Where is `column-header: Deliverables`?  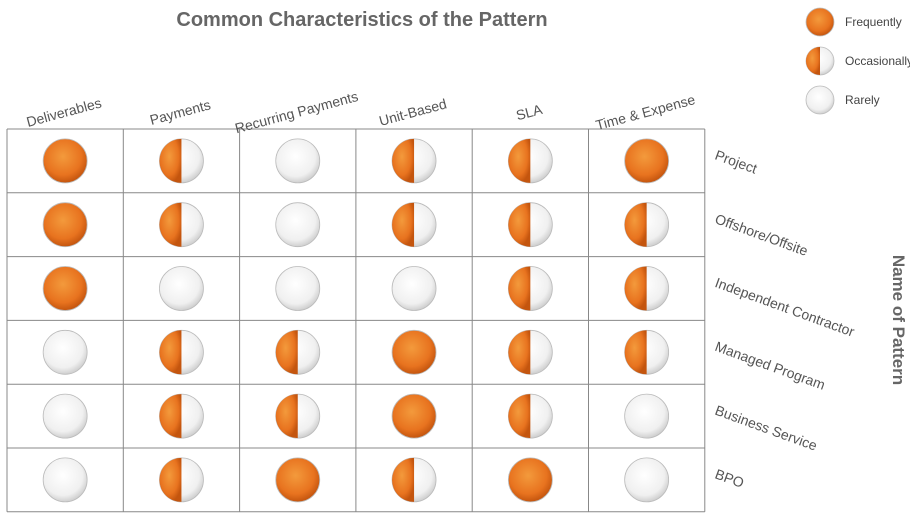
column-header: Deliverables is located at coordinates (64, 111).